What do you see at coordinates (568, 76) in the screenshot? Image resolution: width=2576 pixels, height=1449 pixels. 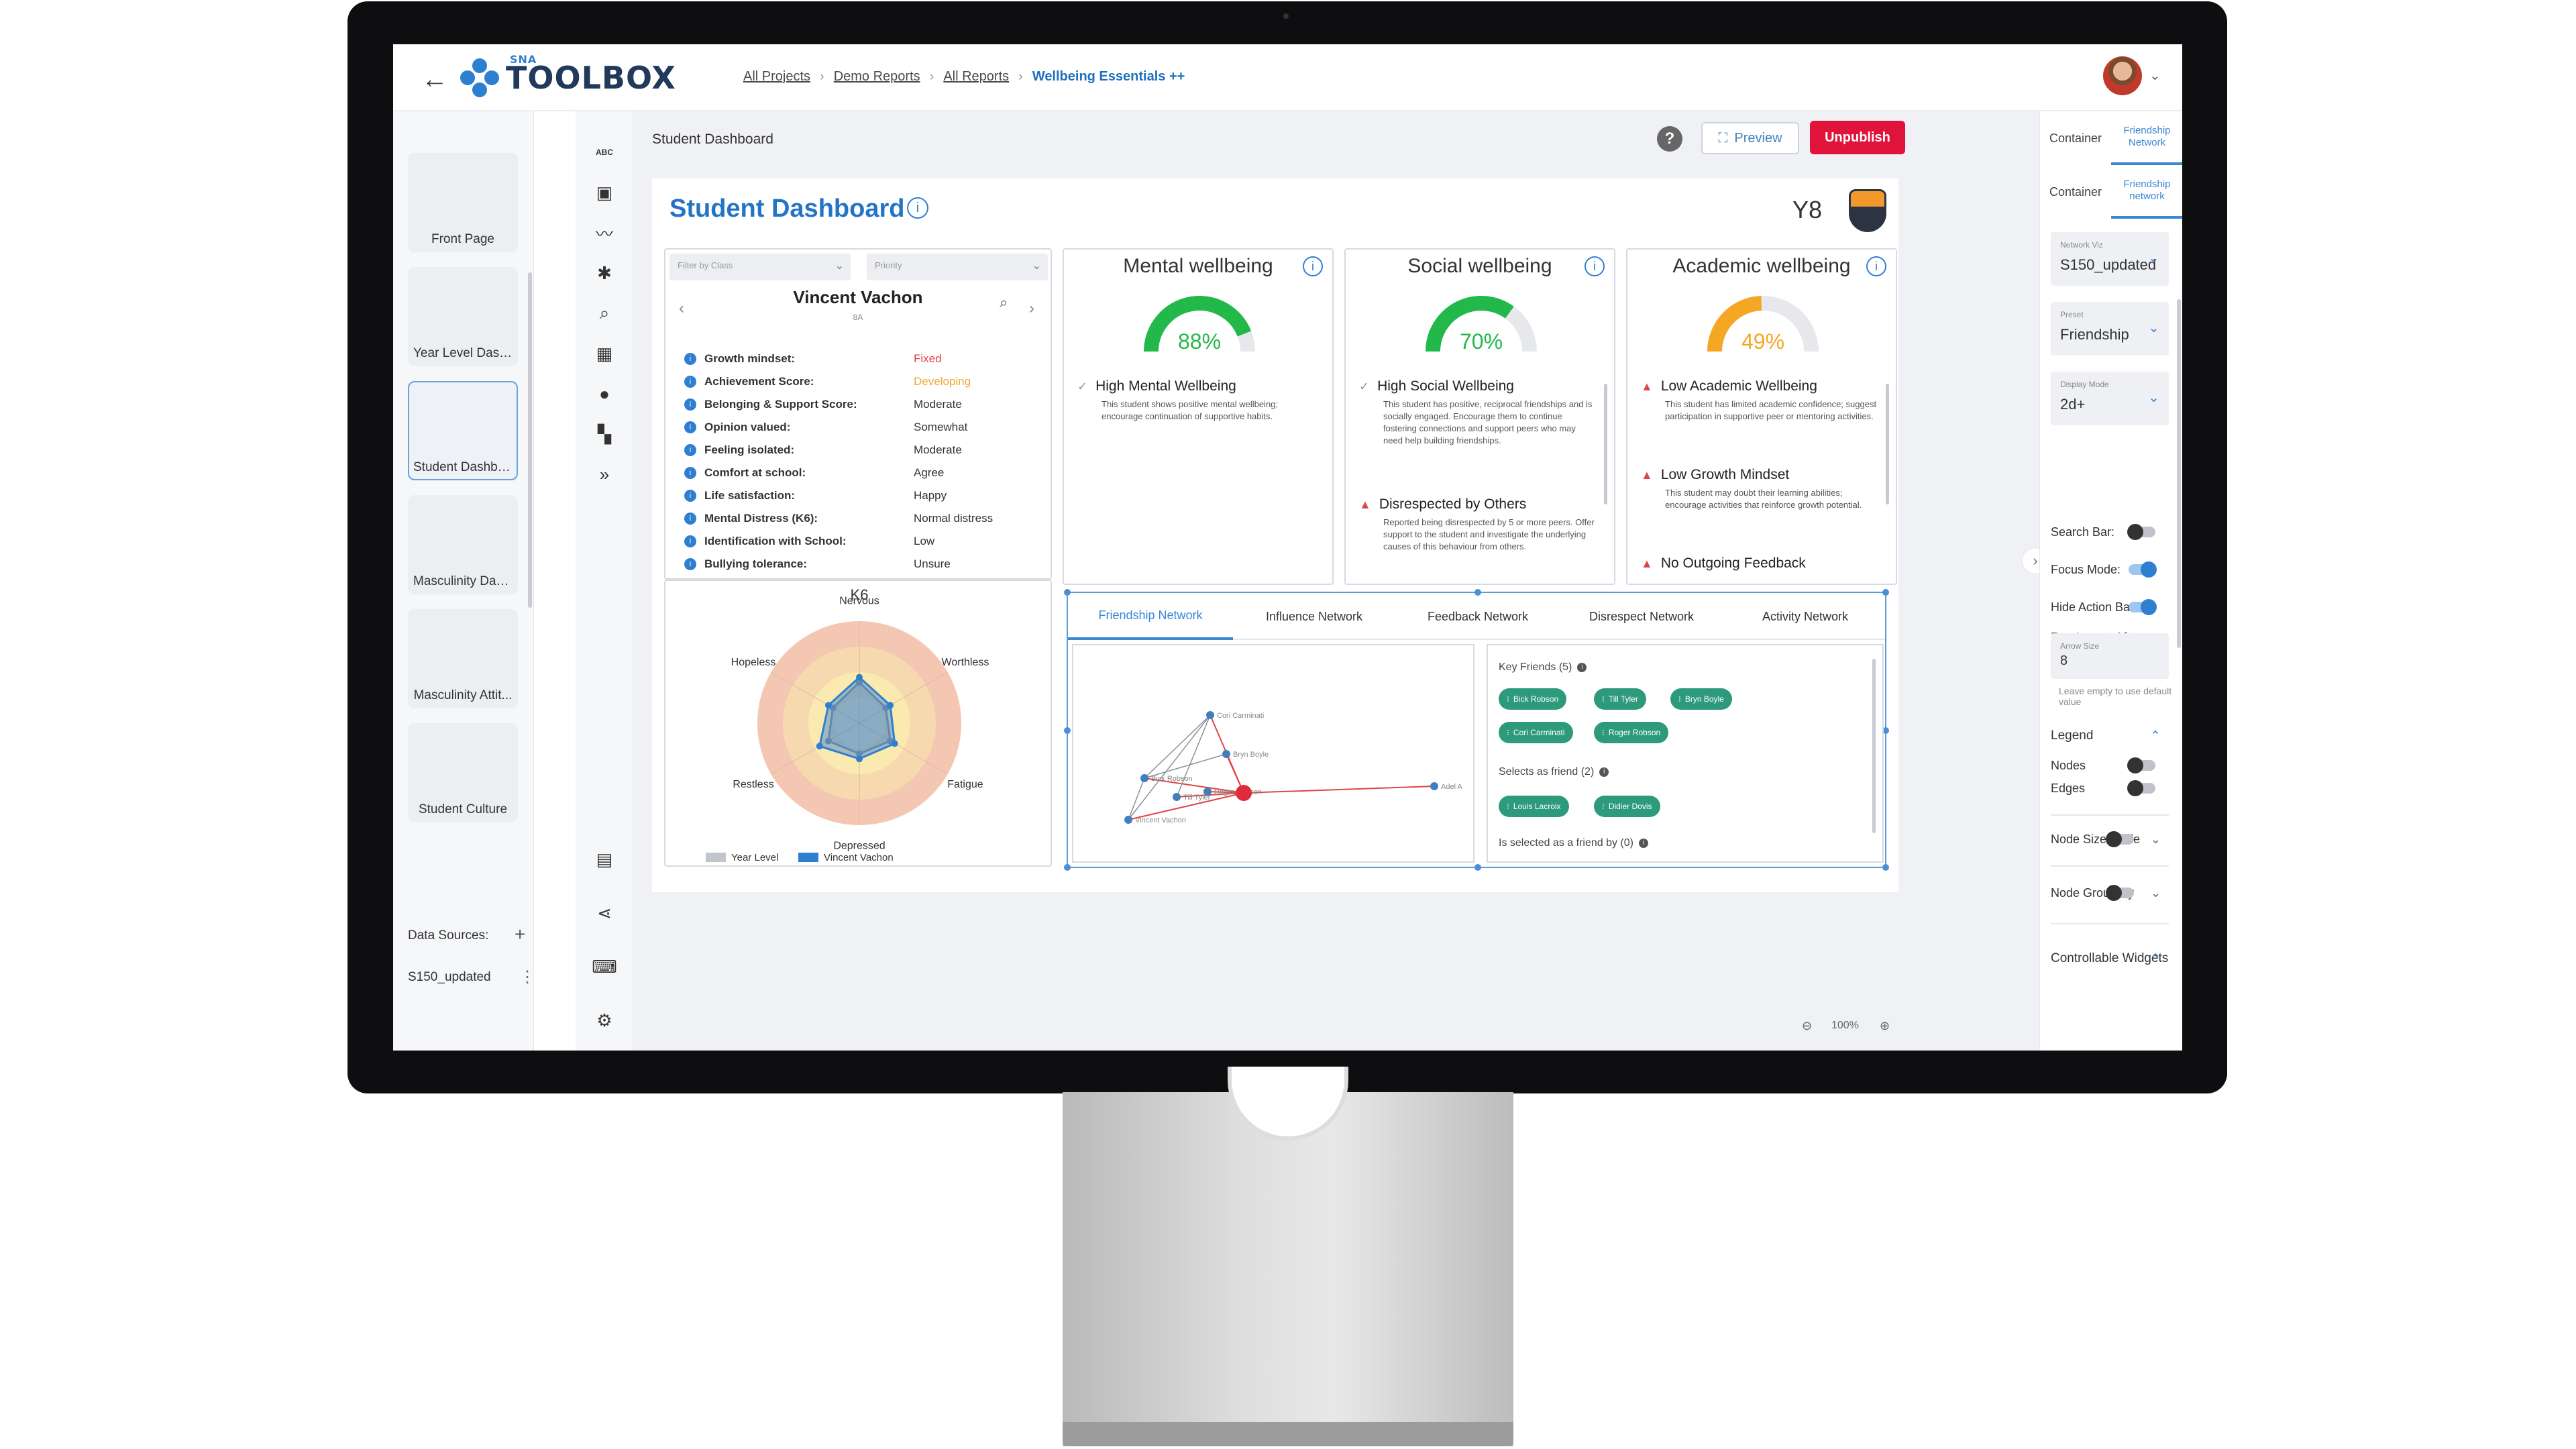 I see `logo: SNA TOOLBOX` at bounding box center [568, 76].